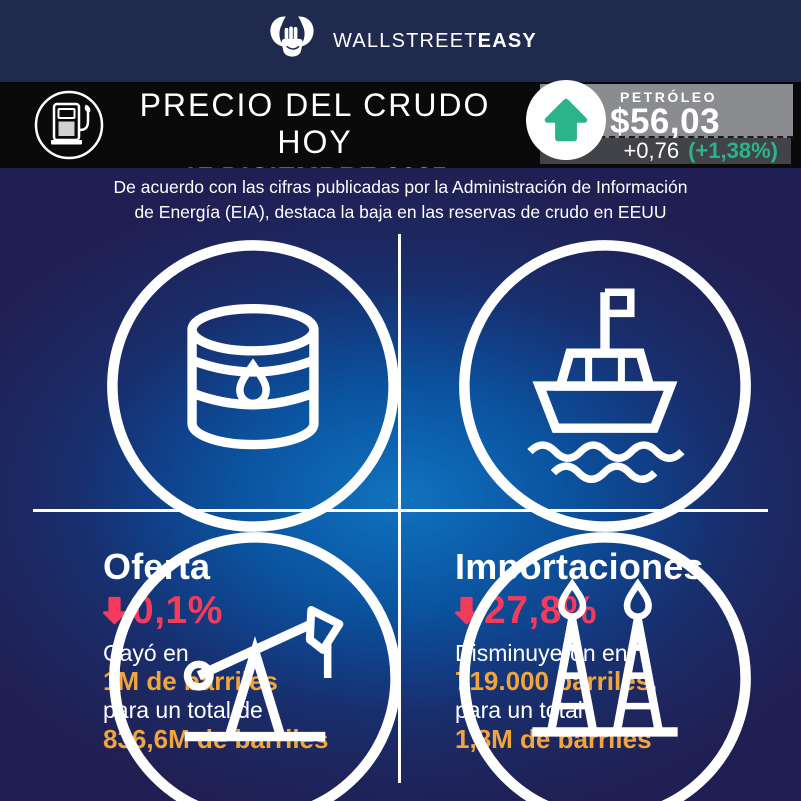 Image resolution: width=801 pixels, height=801 pixels. I want to click on price-value: $56,03, so click(665, 121).